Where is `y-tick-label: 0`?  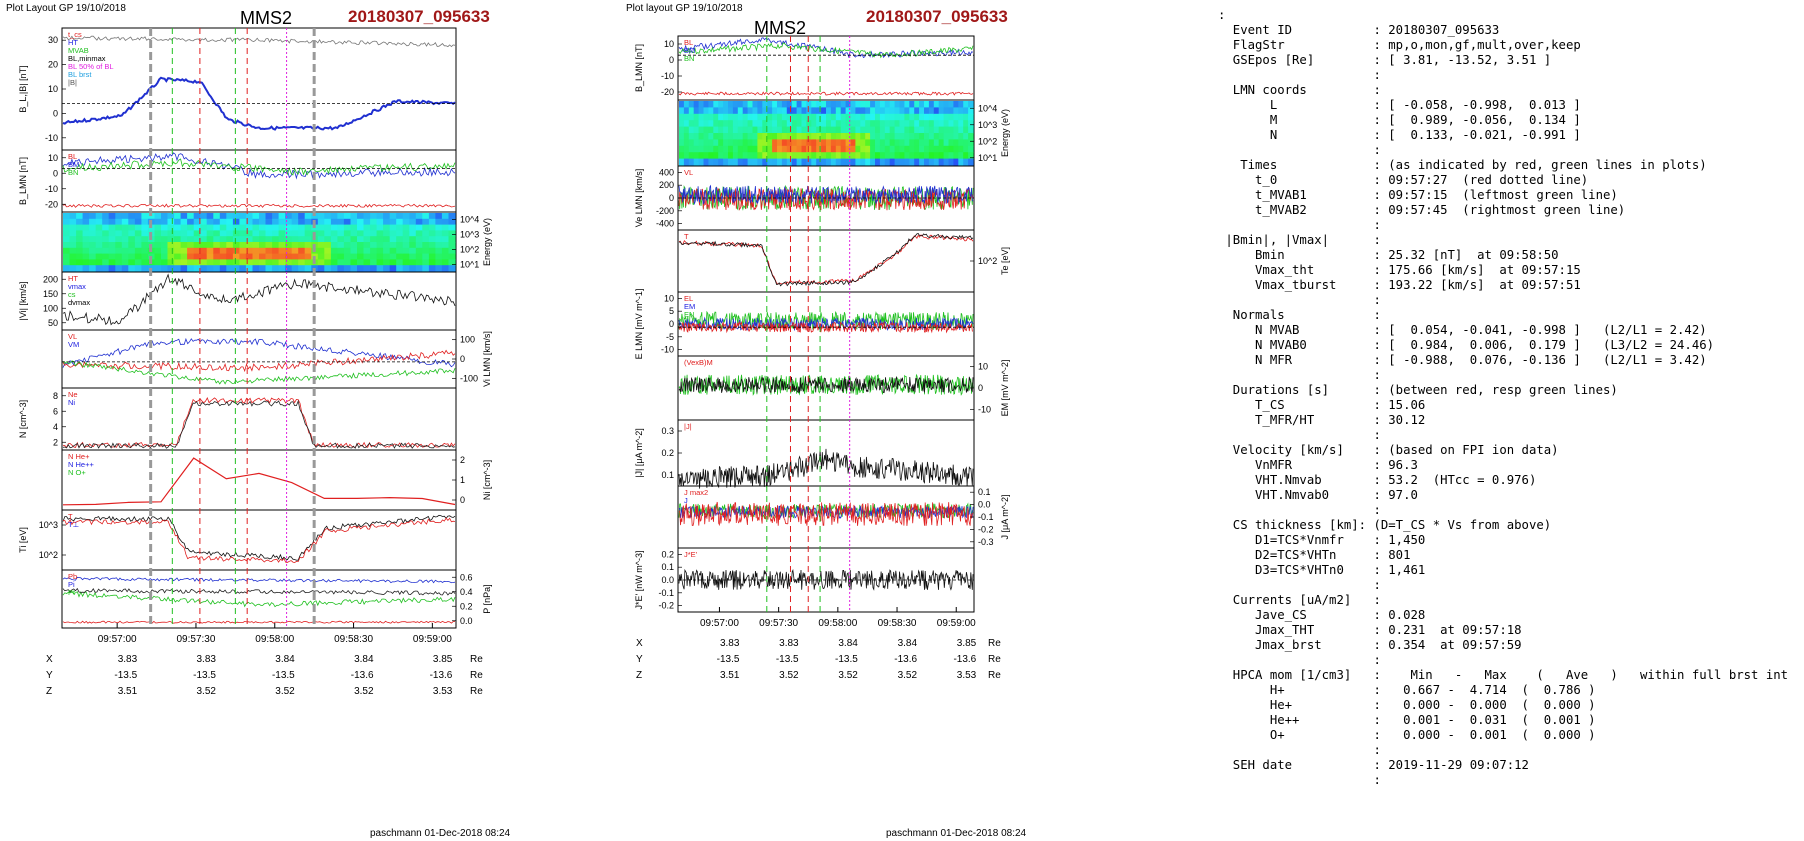 y-tick-label: 0 is located at coordinates (462, 500).